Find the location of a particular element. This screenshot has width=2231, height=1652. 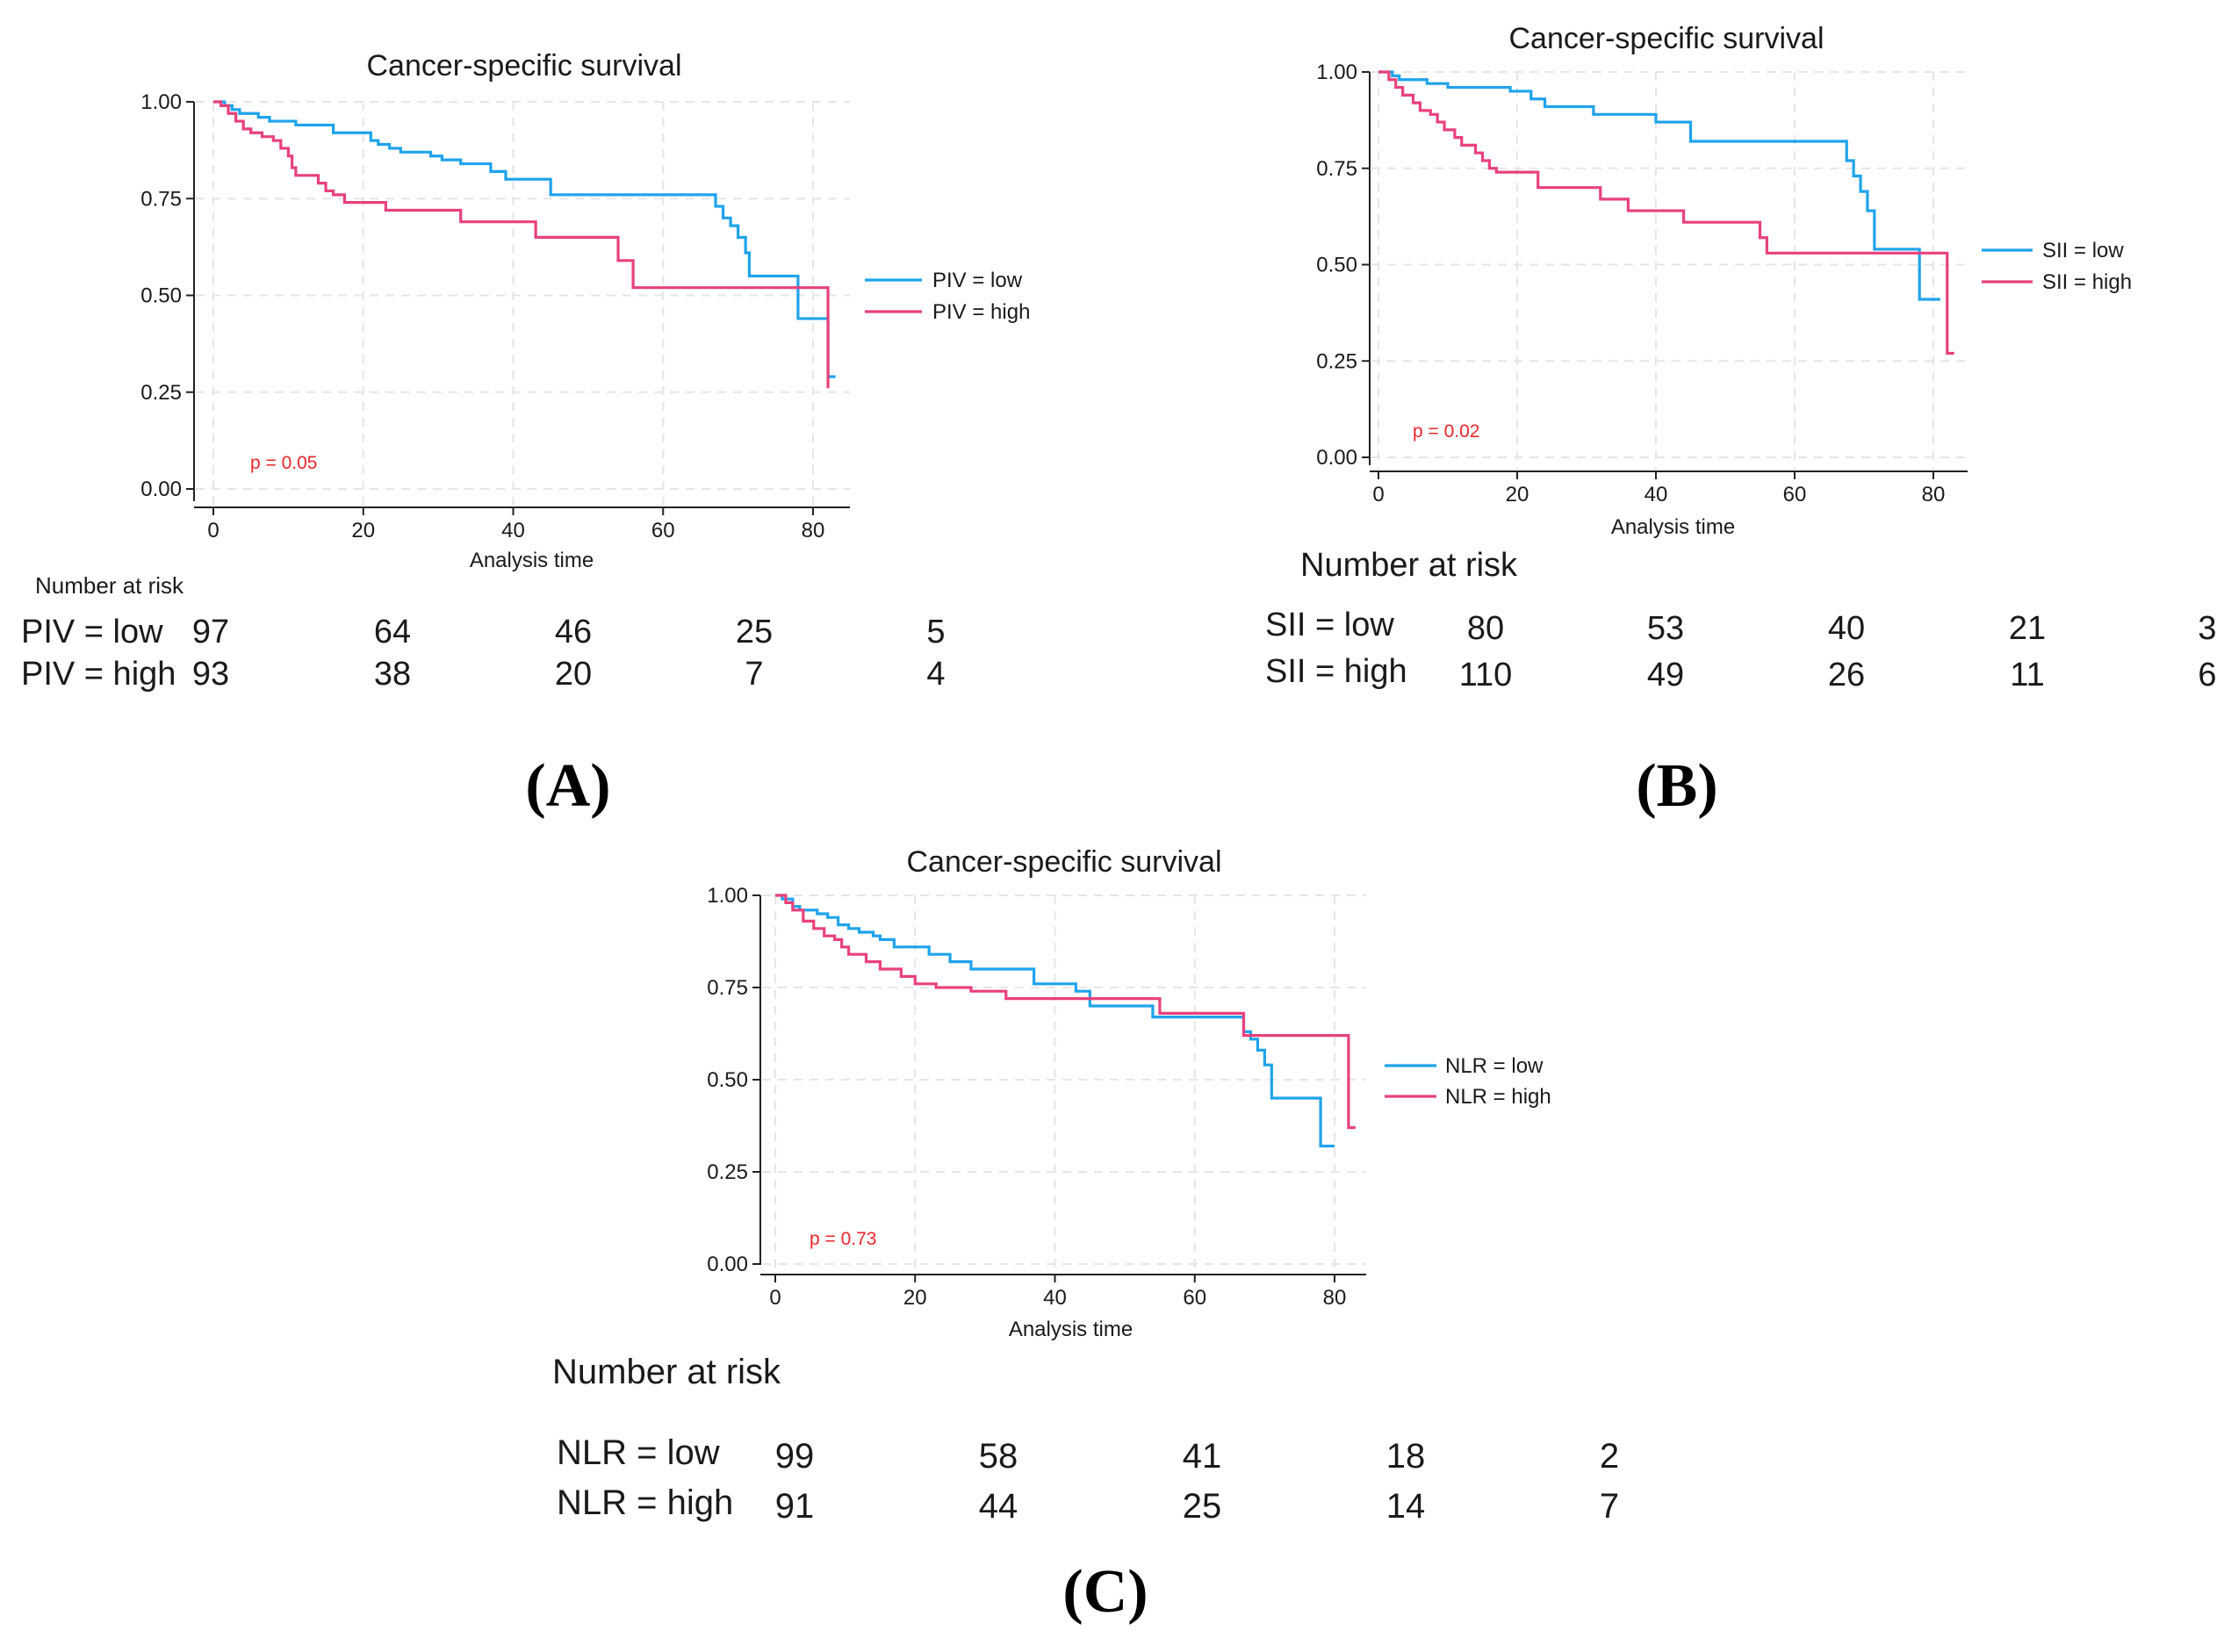

panel-c-x-tick-label: 20 is located at coordinates (915, 1298).